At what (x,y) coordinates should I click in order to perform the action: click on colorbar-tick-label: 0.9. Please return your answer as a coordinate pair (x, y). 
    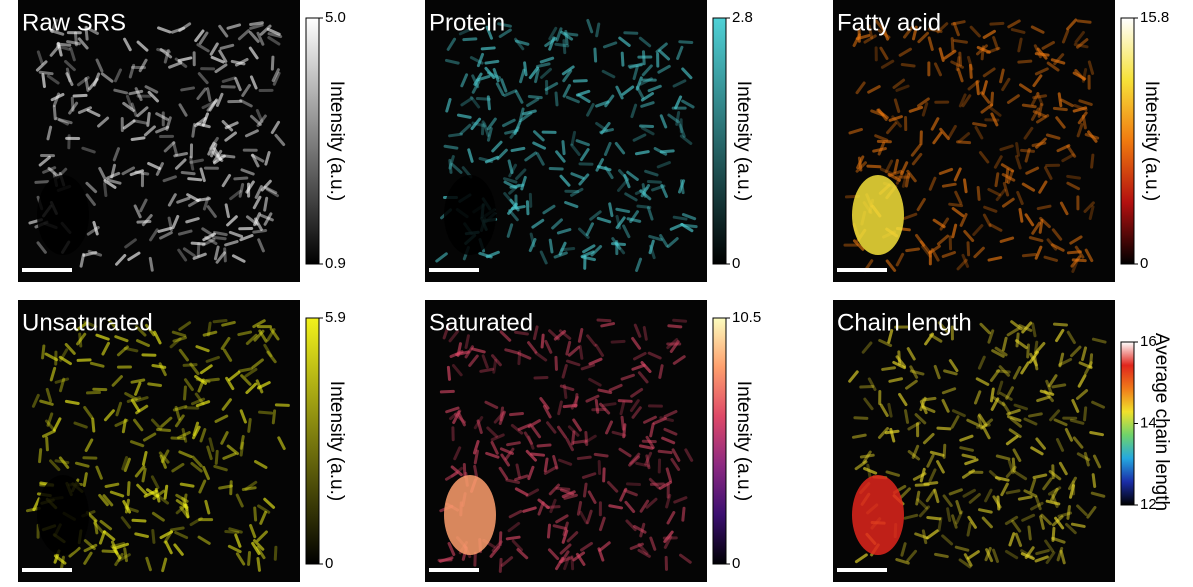
    Looking at the image, I should click on (335, 263).